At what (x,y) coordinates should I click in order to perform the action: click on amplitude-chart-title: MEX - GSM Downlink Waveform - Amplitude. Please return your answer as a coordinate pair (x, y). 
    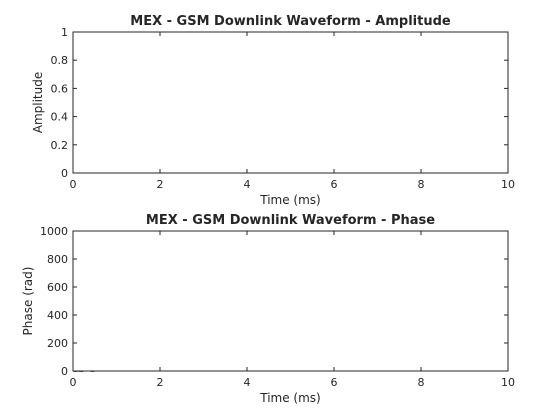
    Looking at the image, I should click on (290, 21).